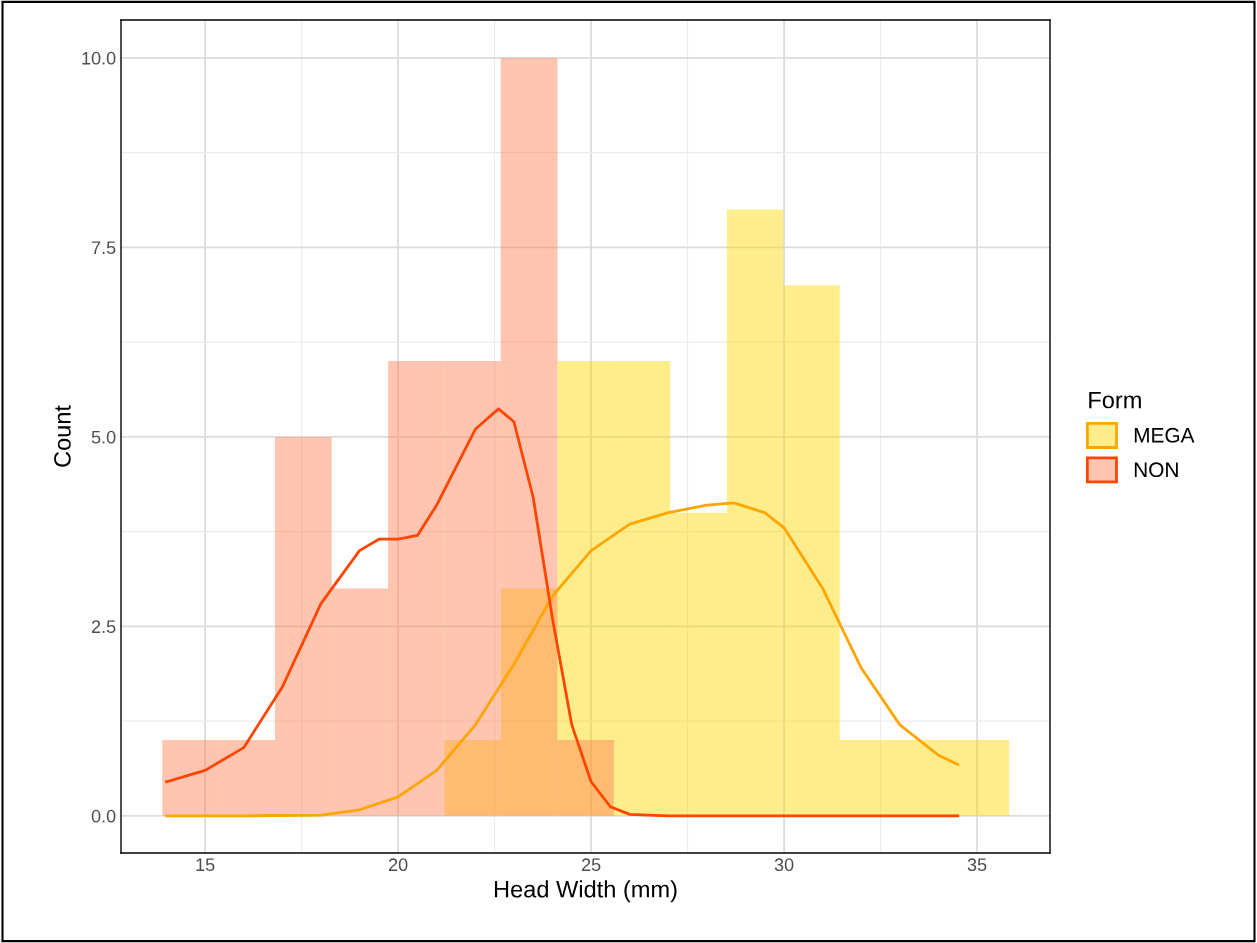 The width and height of the screenshot is (1257, 943). I want to click on x-tick-label: 15, so click(205, 865).